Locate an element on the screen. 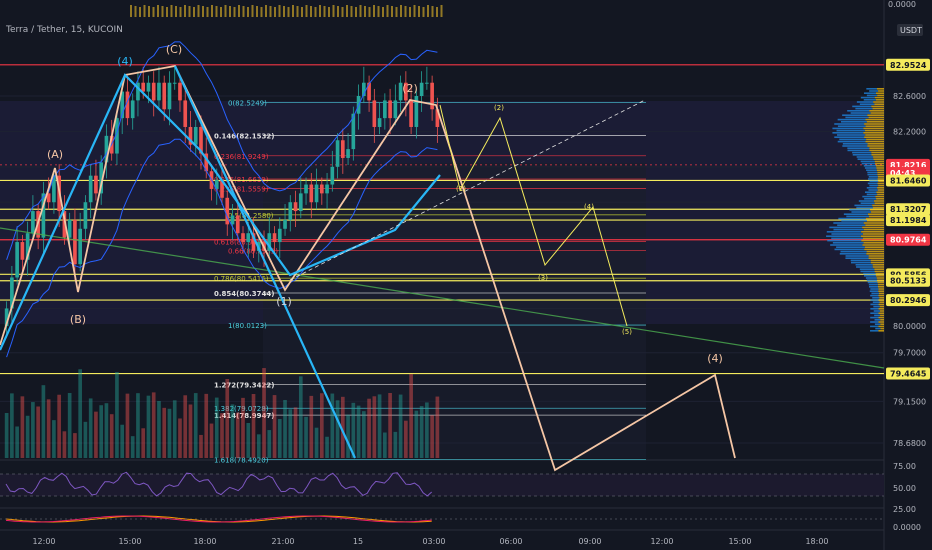 Image resolution: width=932 pixels, height=550 pixels. rsi-axis-label: 75.00 is located at coordinates (904, 466).